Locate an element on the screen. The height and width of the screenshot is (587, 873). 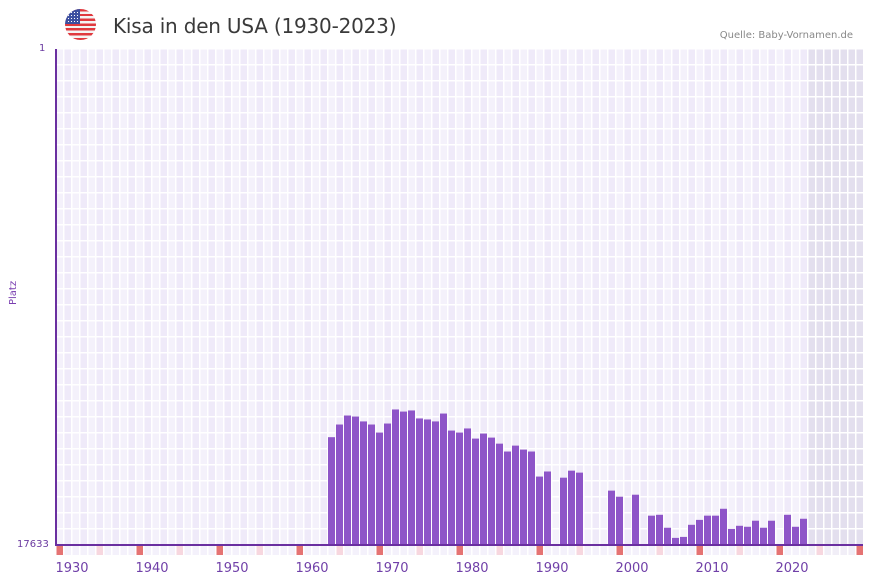
bar-1989 is located at coordinates (547, 508).